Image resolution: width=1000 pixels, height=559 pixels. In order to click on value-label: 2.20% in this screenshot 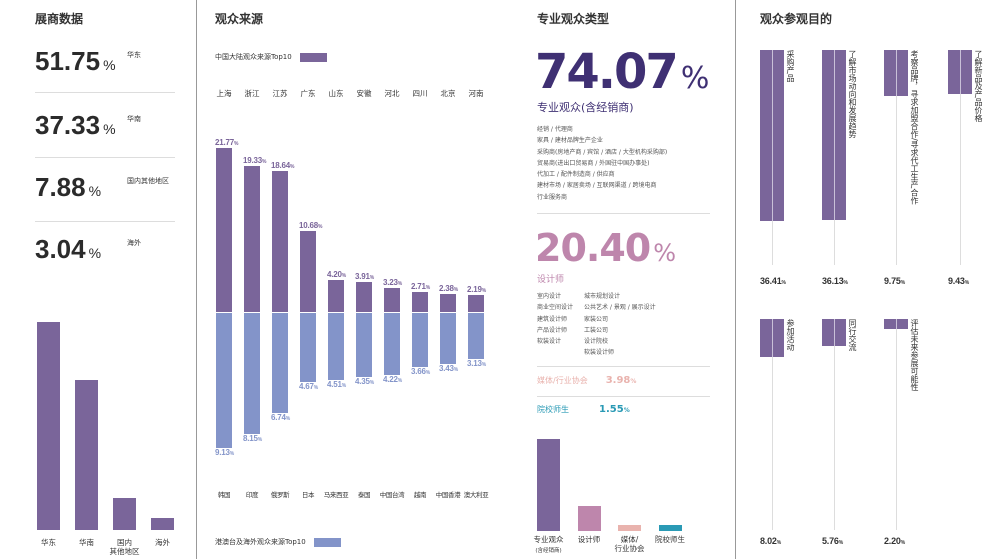, I will do `click(894, 541)`.